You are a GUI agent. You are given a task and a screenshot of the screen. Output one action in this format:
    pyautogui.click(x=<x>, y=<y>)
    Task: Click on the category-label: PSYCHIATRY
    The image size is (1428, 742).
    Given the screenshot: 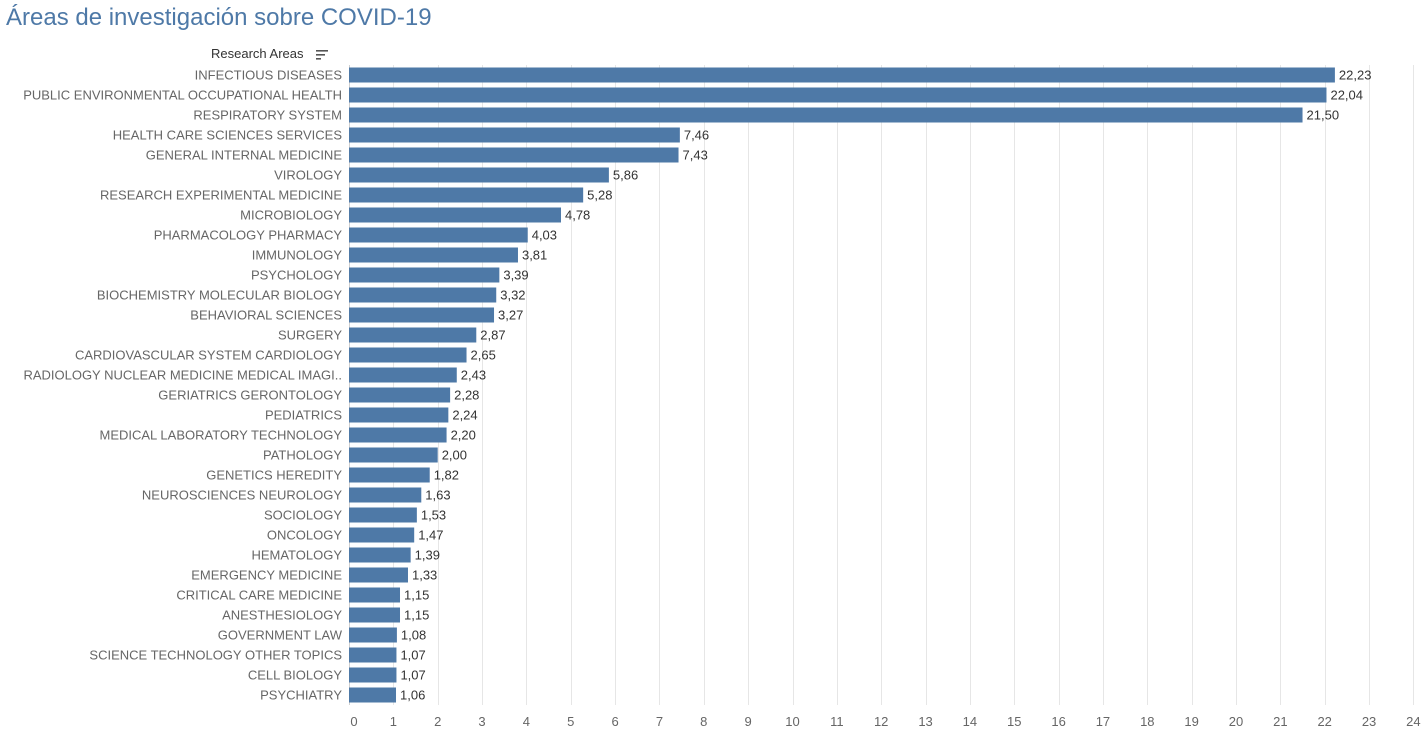 What is the action you would take?
    pyautogui.click(x=301, y=695)
    